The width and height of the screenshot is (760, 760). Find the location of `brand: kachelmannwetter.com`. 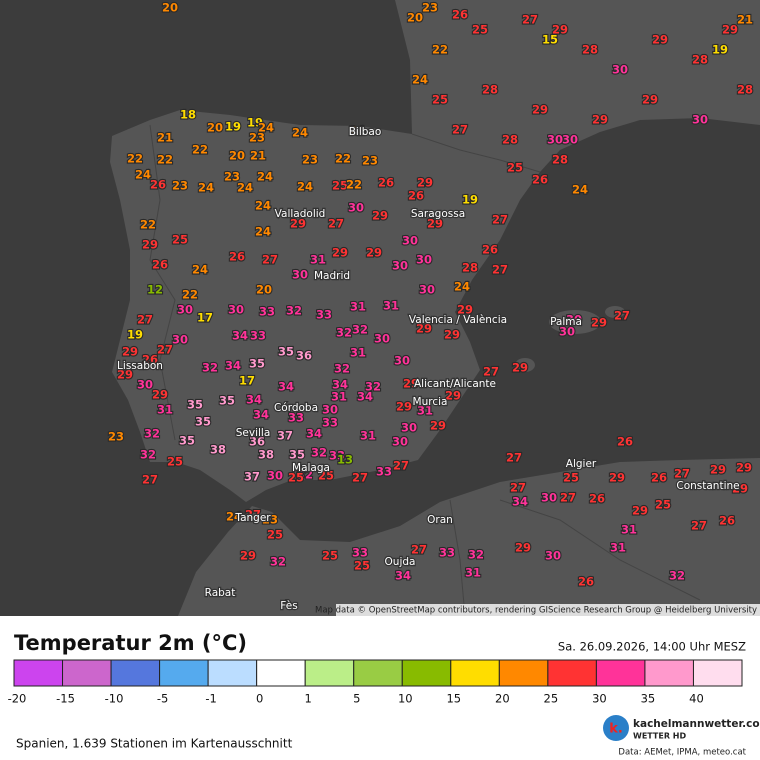

brand: kachelmannwetter.com is located at coordinates (696, 724).